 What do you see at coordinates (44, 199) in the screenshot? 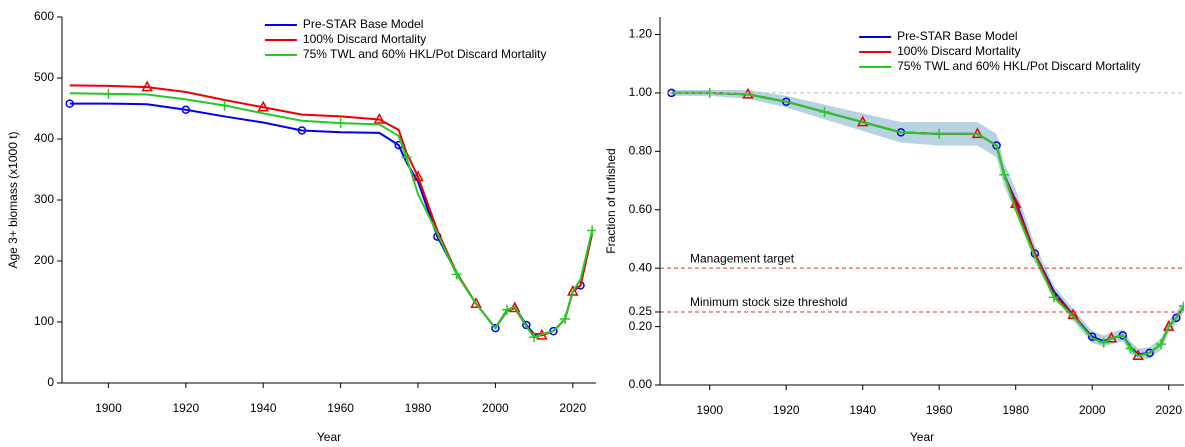
I see `y-tick-label: 300` at bounding box center [44, 199].